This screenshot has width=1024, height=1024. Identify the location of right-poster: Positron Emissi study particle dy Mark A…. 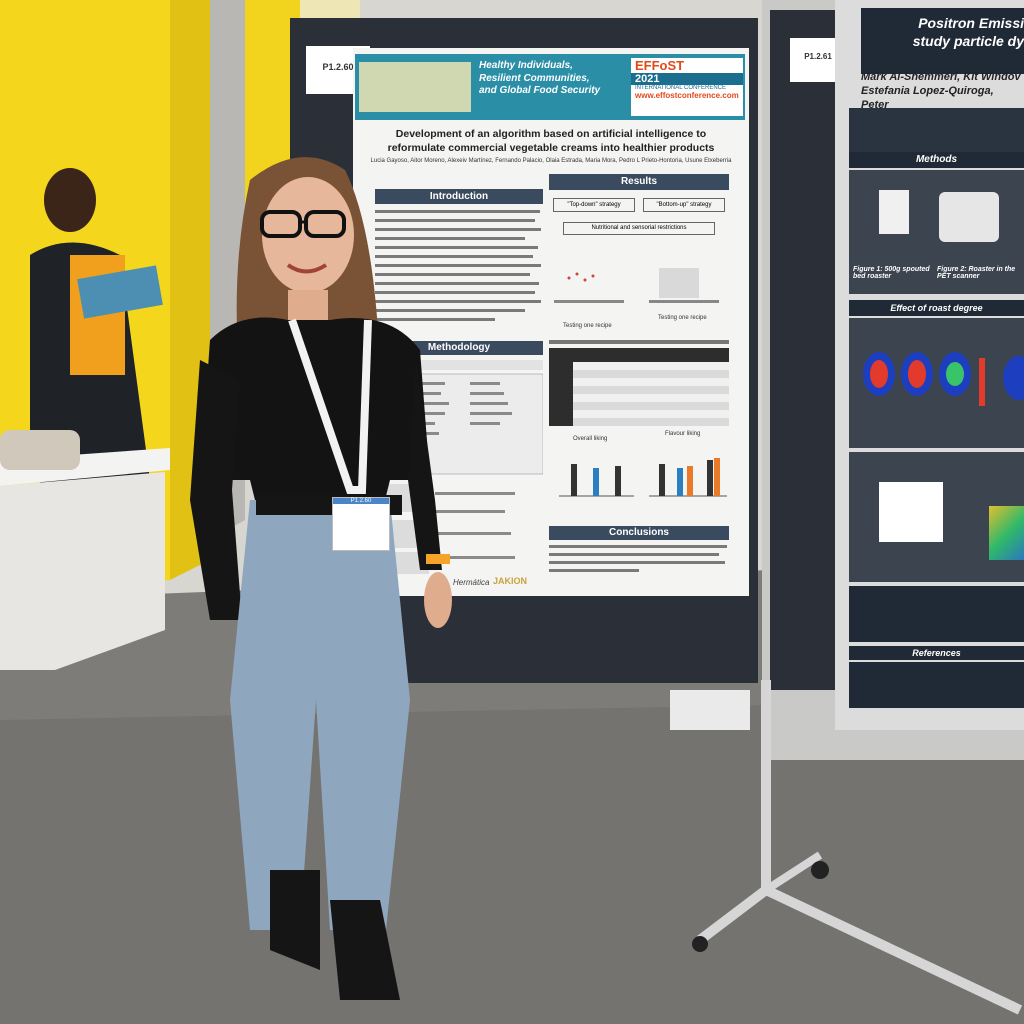
(929, 365).